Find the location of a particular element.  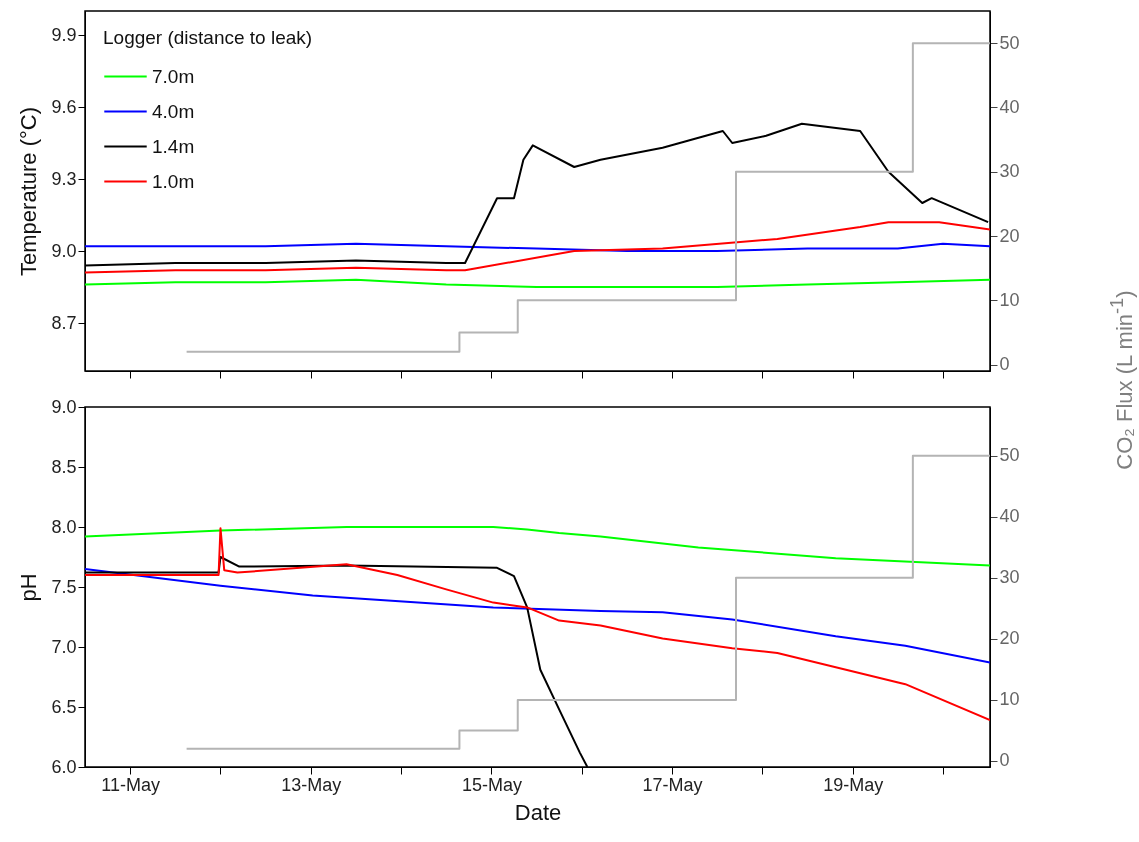

x-tick-label: 11-May is located at coordinates (130, 784).